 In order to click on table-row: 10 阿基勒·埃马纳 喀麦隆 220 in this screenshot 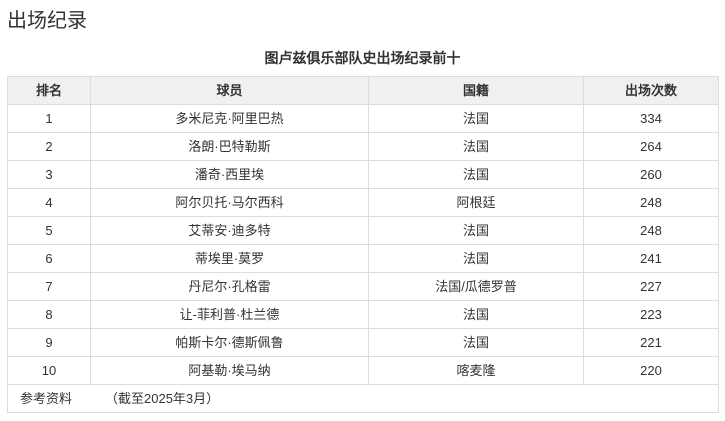, I will do `click(363, 370)`.